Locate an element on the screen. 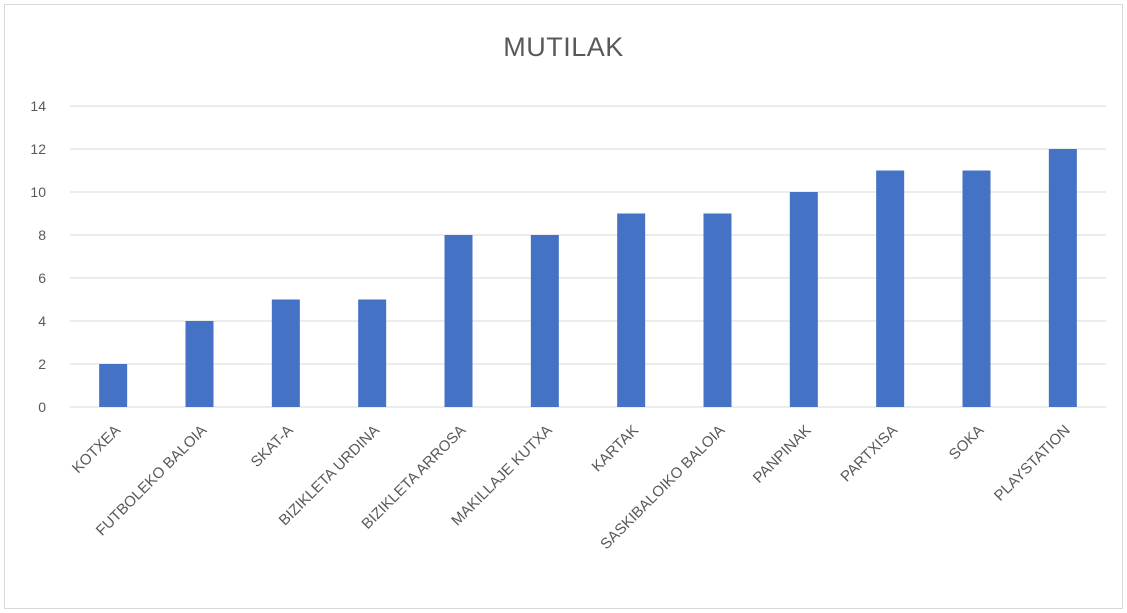 The height and width of the screenshot is (613, 1127). x-category-label: PARTXISA is located at coordinates (869, 454).